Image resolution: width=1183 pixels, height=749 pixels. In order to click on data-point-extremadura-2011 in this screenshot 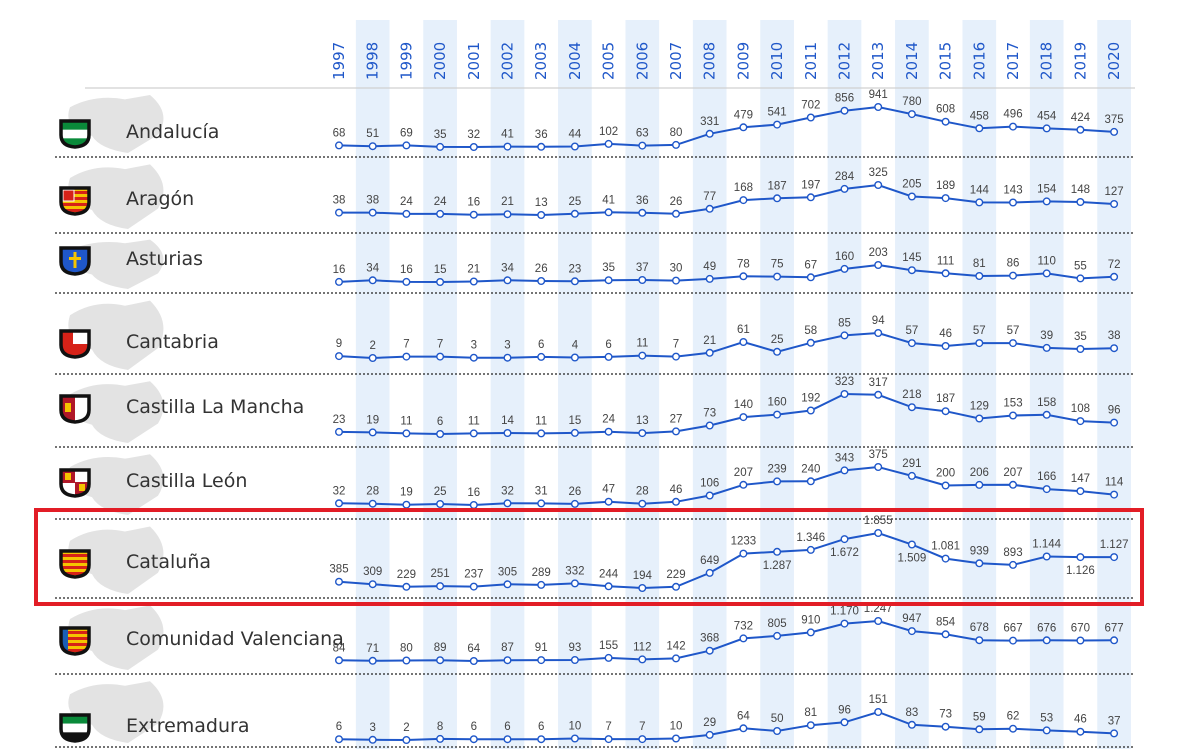, I will do `click(810, 725)`.